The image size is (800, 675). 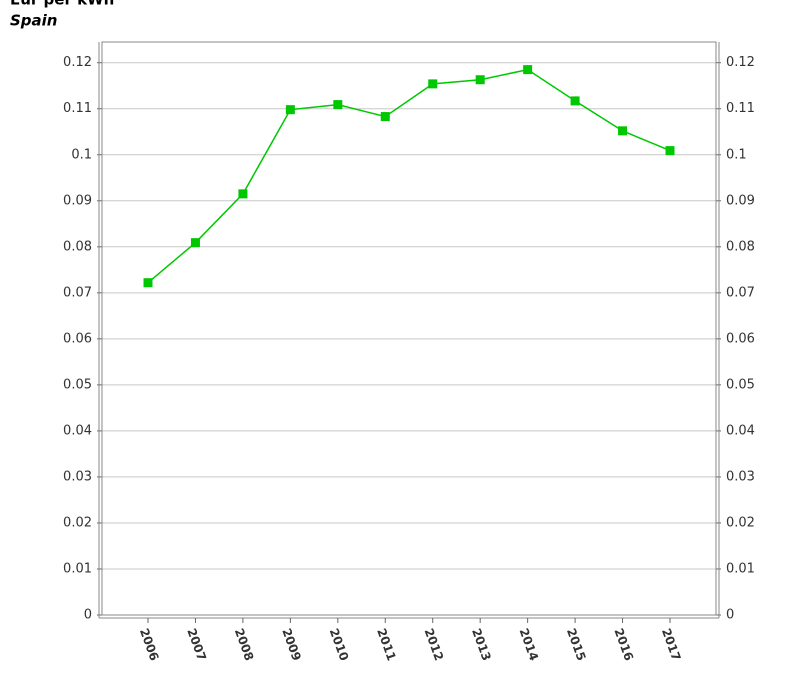 What do you see at coordinates (77, 476) in the screenshot?
I see `y-tick-label: 0.03` at bounding box center [77, 476].